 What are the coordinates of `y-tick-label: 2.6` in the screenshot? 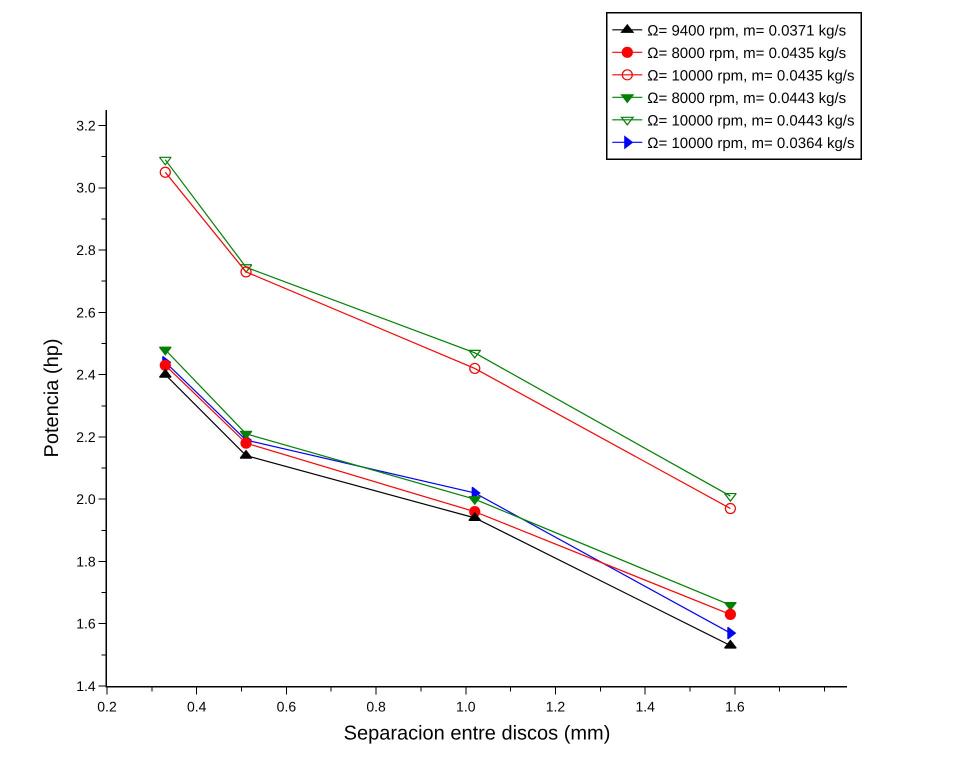 It's located at (86, 312).